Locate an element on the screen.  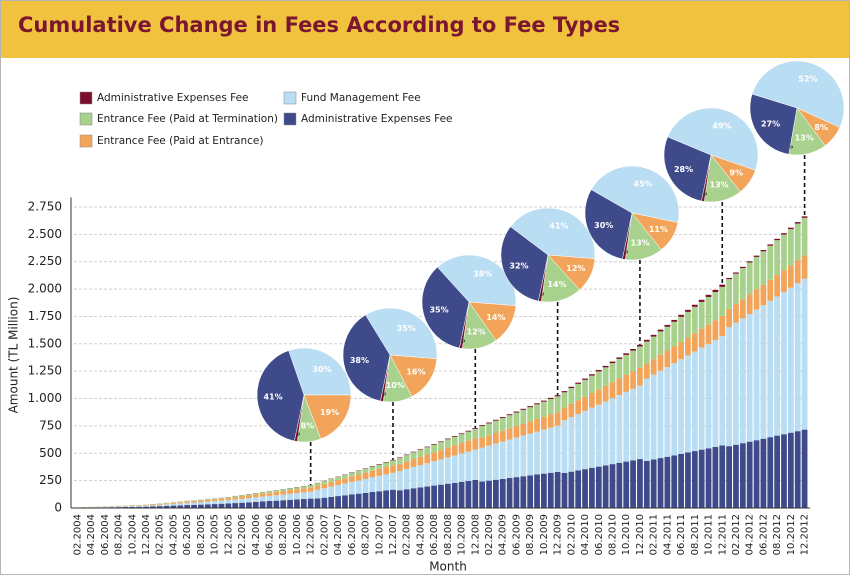
x-tick-label: 02.2011 is located at coordinates (654, 534).